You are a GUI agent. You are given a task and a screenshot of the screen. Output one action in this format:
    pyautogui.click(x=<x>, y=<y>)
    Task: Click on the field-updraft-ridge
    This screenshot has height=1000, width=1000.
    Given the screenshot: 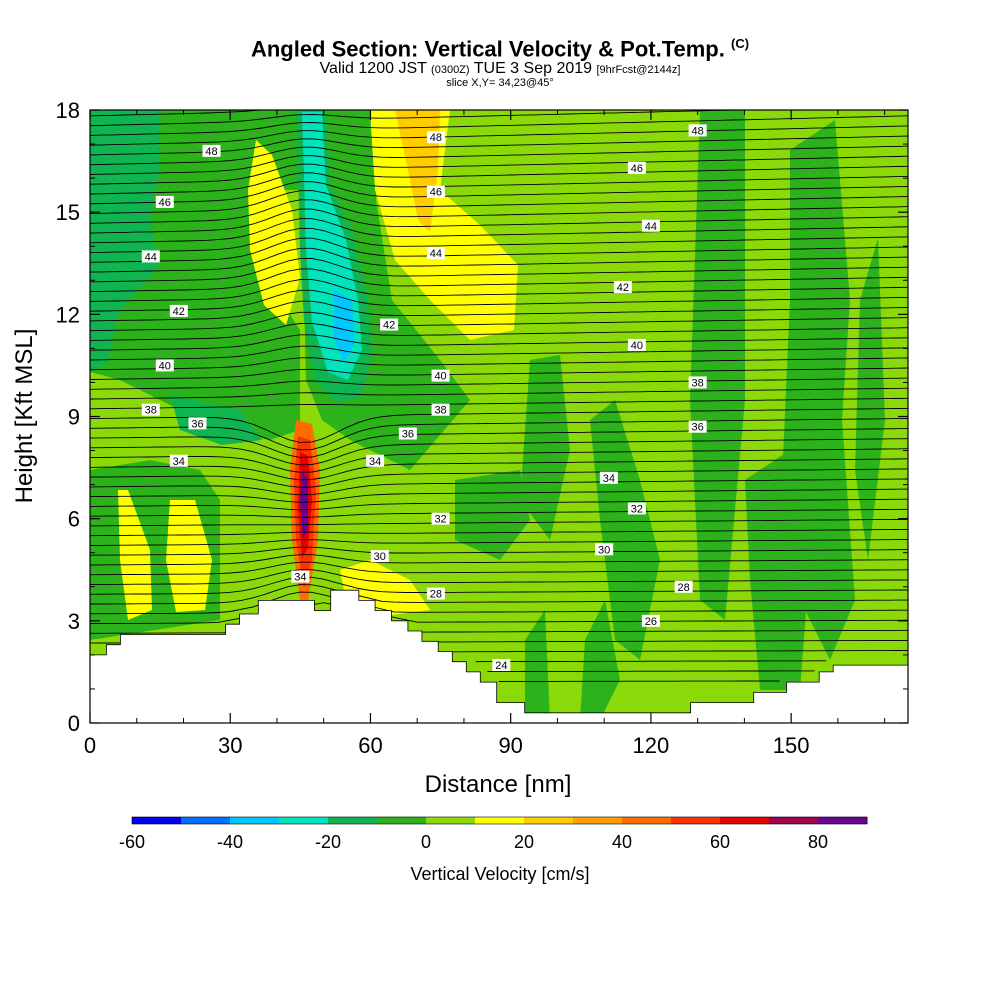 What is the action you would take?
    pyautogui.click(x=274, y=232)
    